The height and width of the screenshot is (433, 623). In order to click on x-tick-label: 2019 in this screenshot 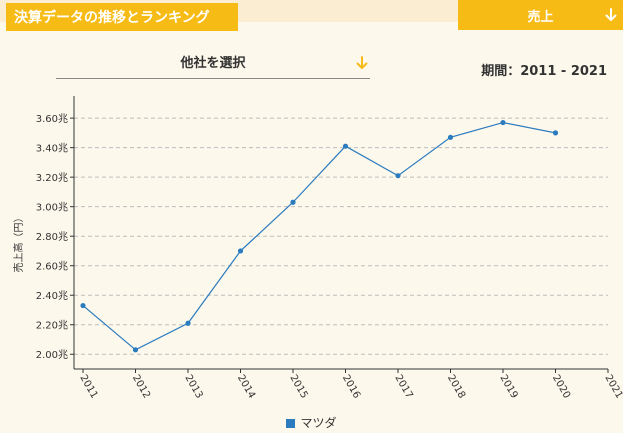, I will do `click(508, 387)`.